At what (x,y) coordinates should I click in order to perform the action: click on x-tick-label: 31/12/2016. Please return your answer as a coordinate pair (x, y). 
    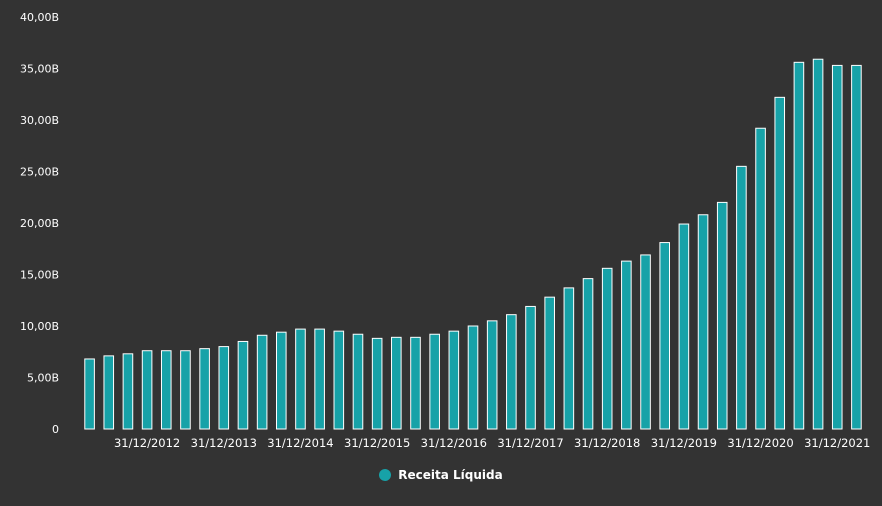
    Looking at the image, I should click on (454, 443).